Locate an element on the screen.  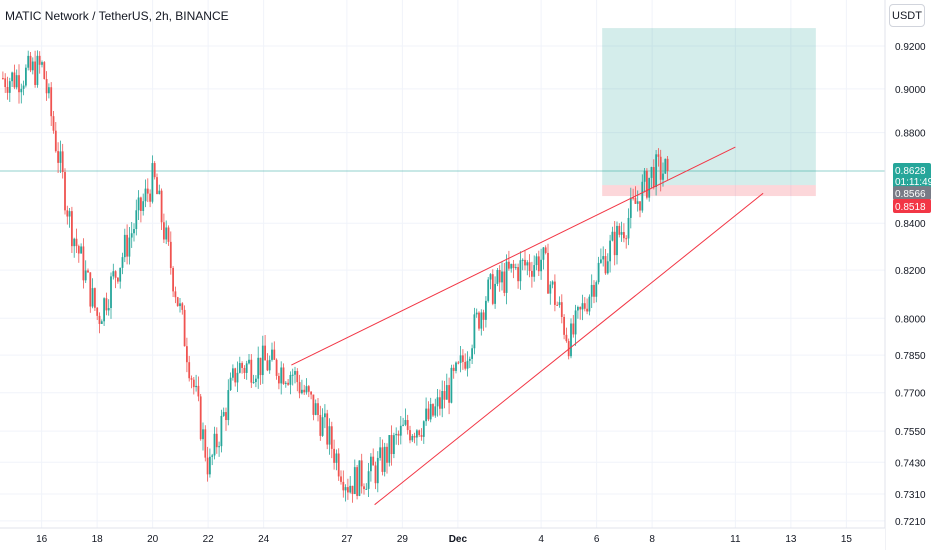
price-tick-label: 0.7310 is located at coordinates (910, 495).